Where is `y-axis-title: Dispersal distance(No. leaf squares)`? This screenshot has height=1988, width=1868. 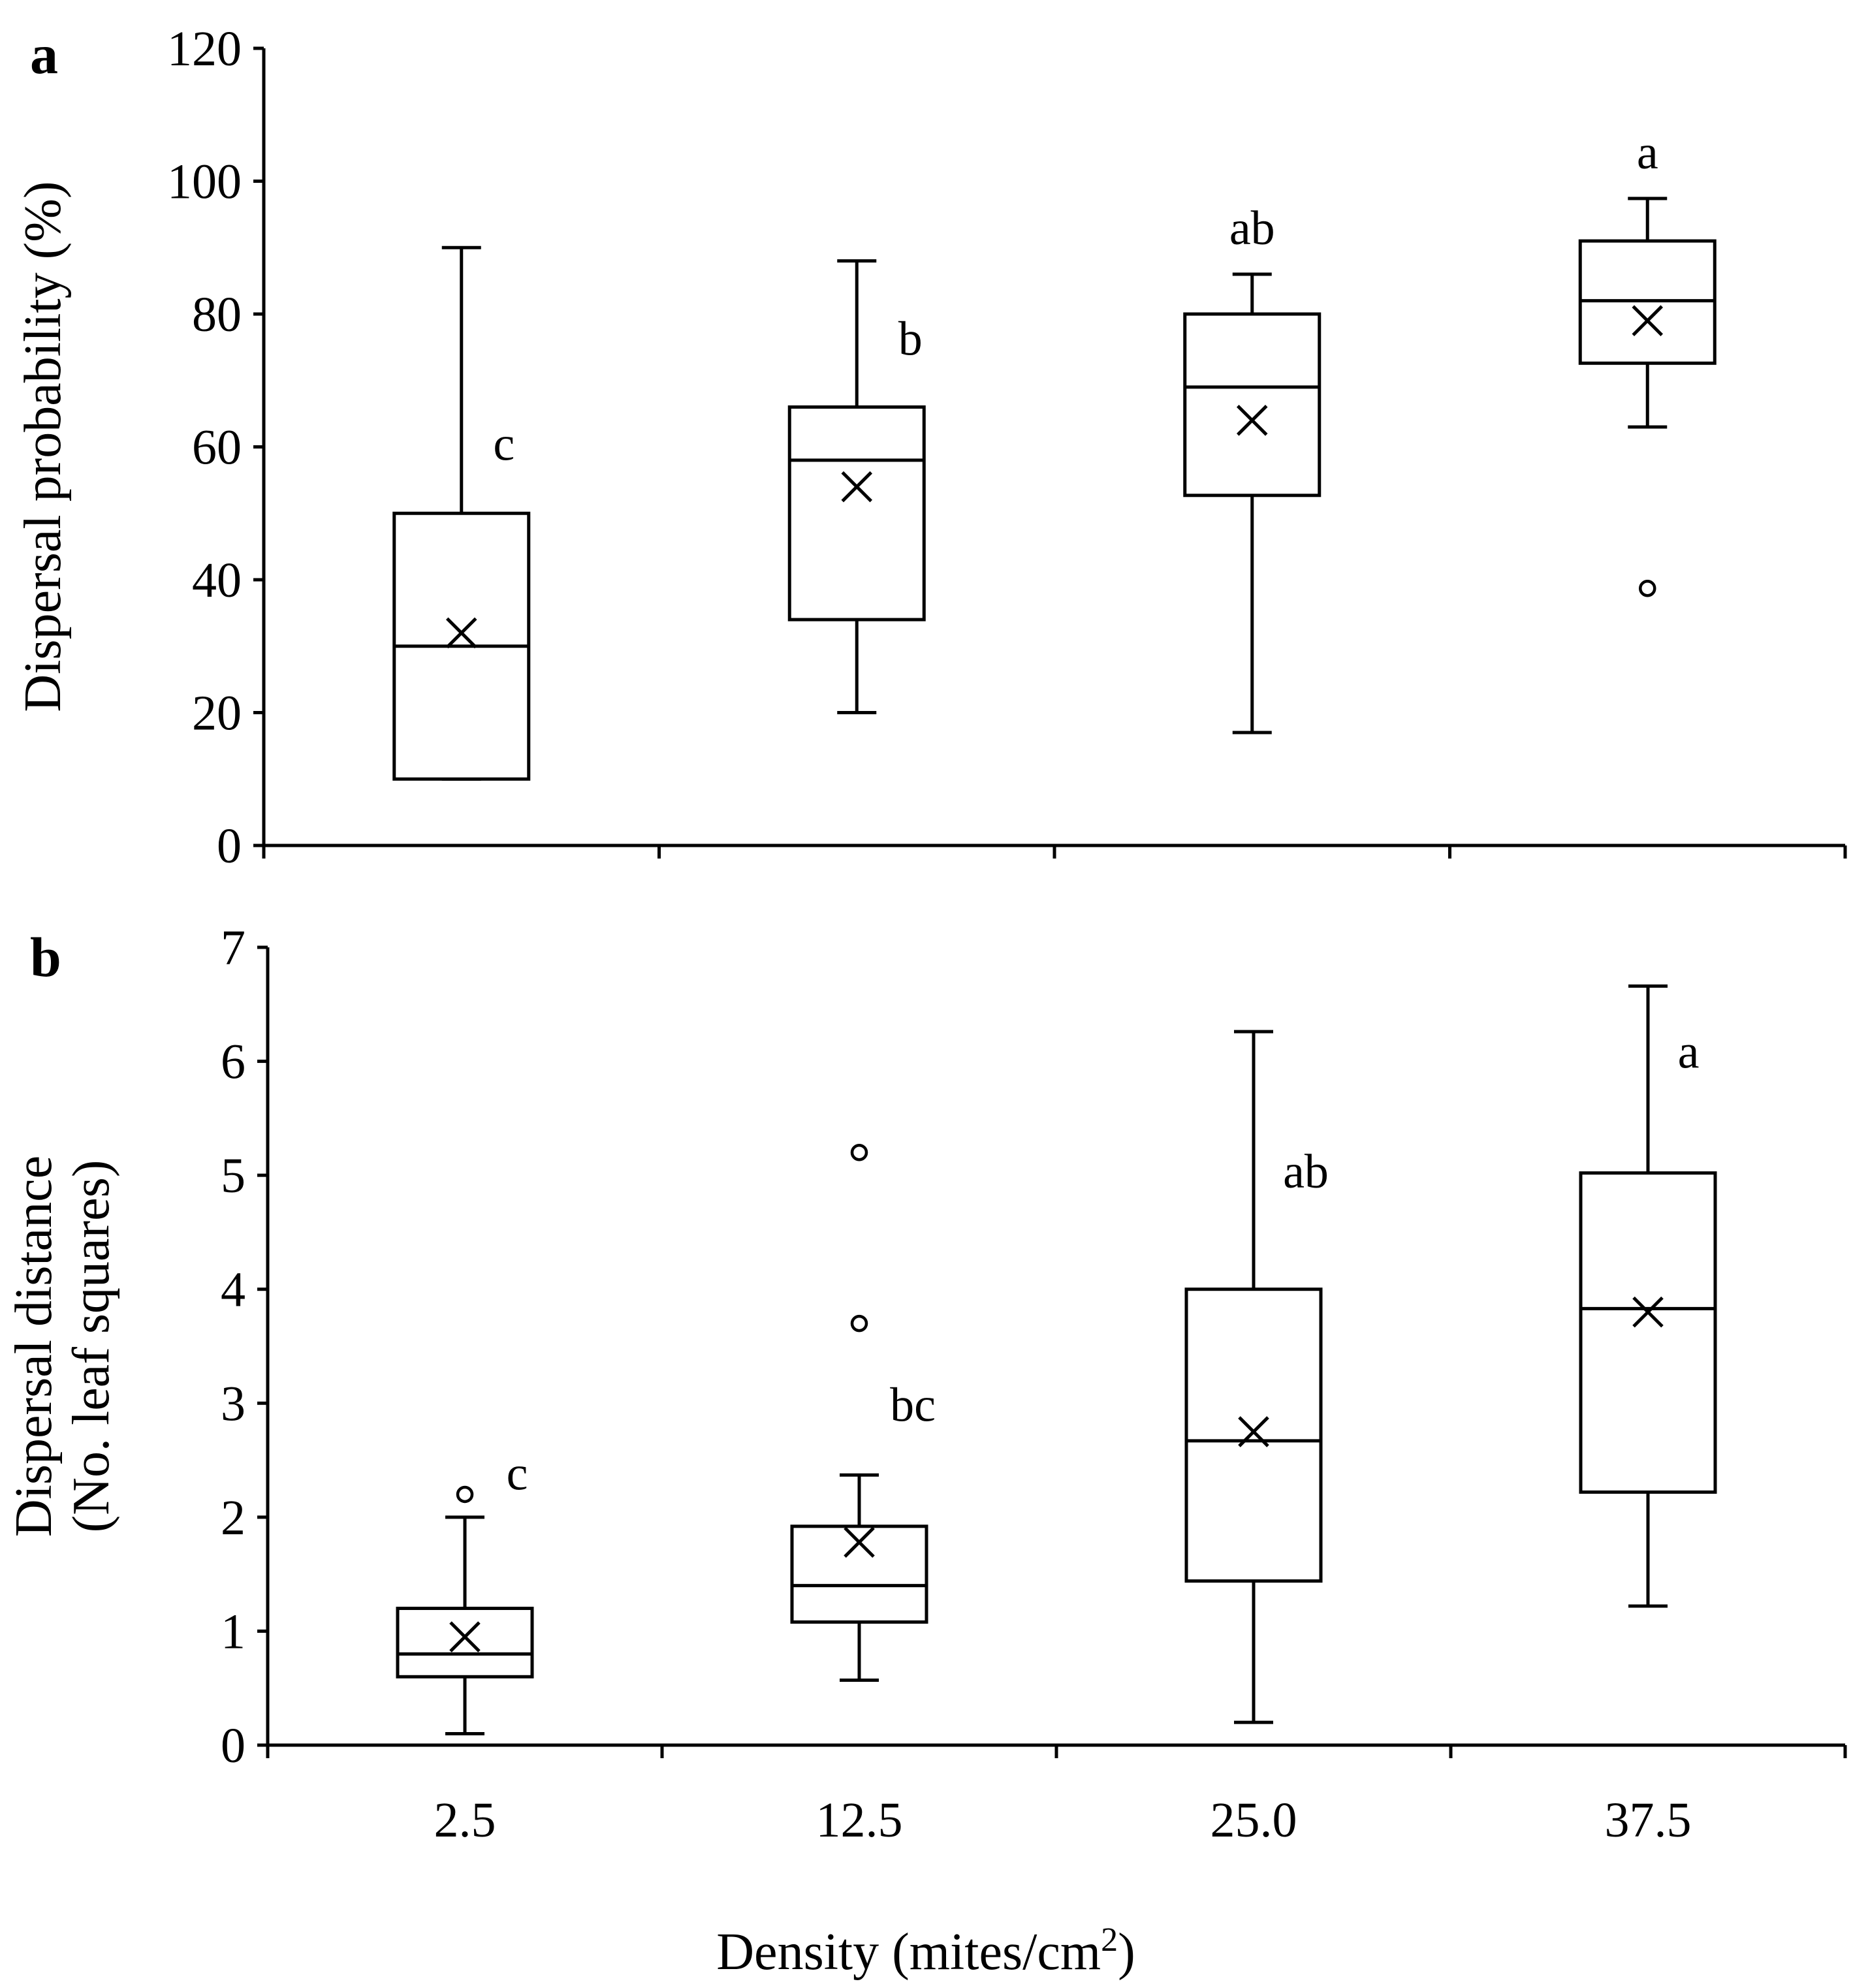 y-axis-title: Dispersal distance(No. leaf squares) is located at coordinates (62, 1347).